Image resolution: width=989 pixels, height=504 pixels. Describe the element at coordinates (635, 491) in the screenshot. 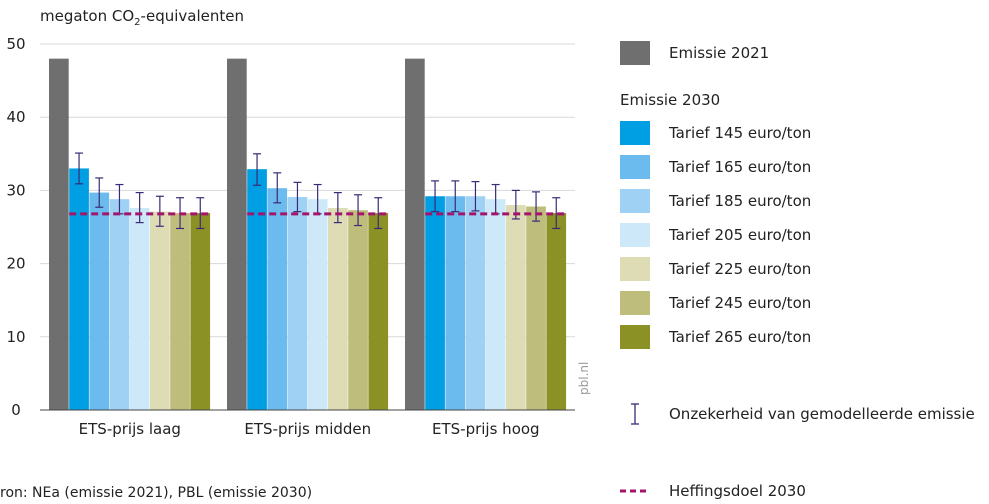

I see `dashed-line-icon` at that location.